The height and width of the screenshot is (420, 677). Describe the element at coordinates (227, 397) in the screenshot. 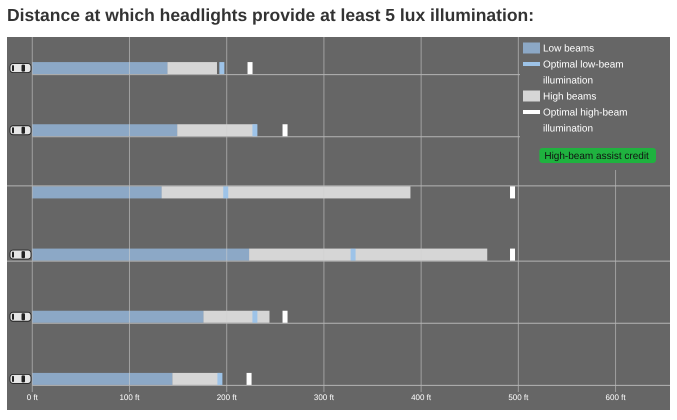

I see `x-tick-label: 200 ft` at that location.